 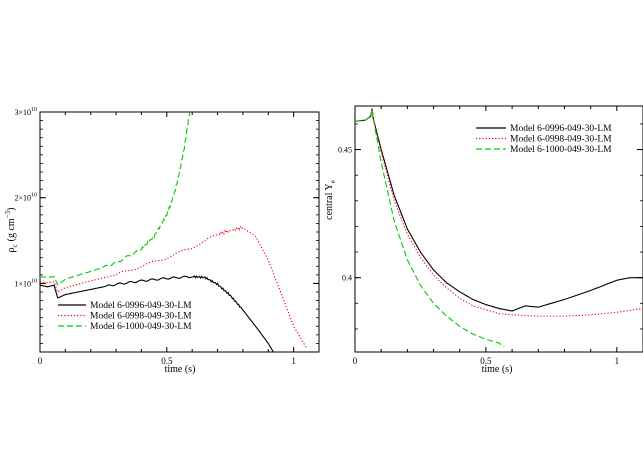 I want to click on left-y-axis-label: ρc (g cm−3), so click(x=11, y=230).